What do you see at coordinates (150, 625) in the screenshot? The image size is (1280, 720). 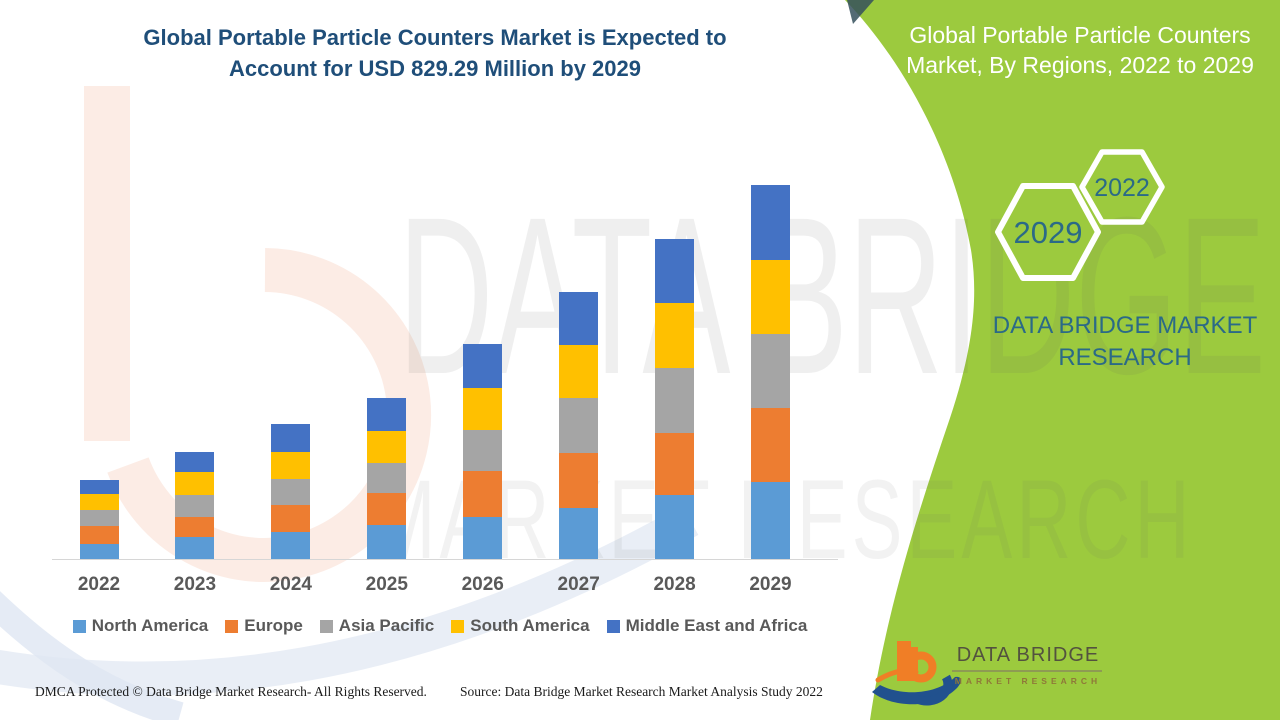 I see `legend-label: North America` at bounding box center [150, 625].